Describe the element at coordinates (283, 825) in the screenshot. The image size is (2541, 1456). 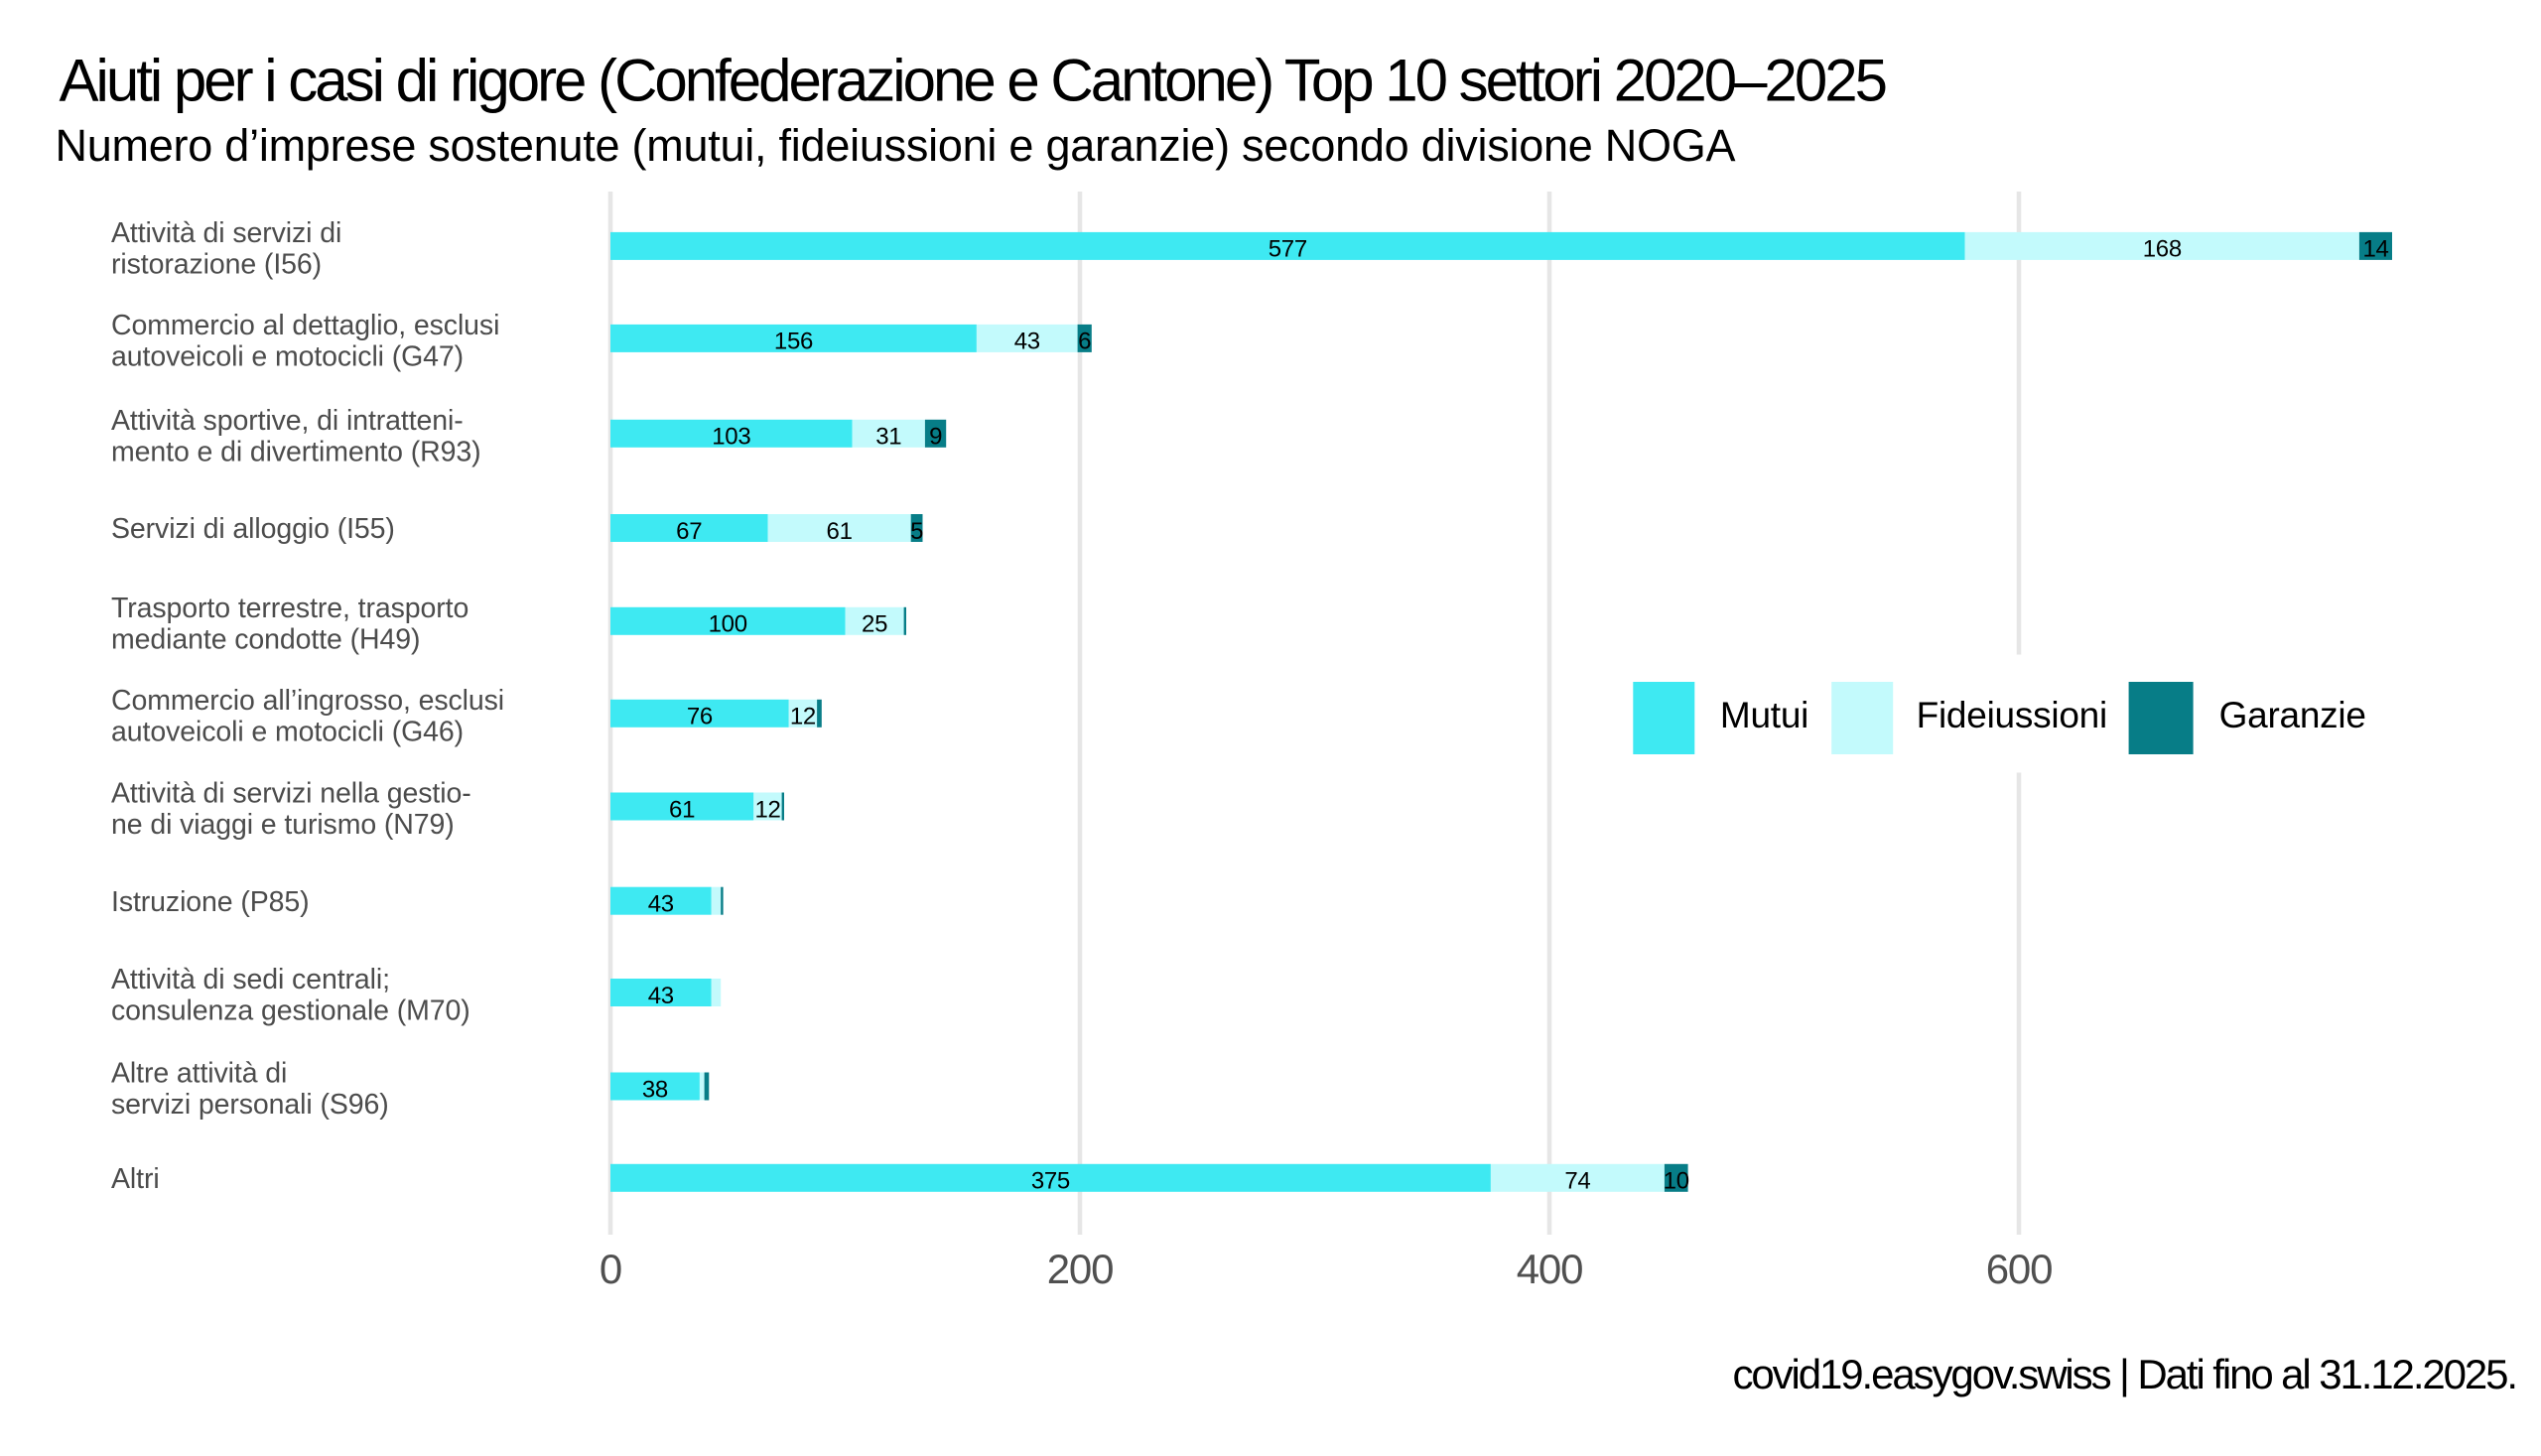
I see `svg-text: ne di viaggi e turismo (N79)` at that location.